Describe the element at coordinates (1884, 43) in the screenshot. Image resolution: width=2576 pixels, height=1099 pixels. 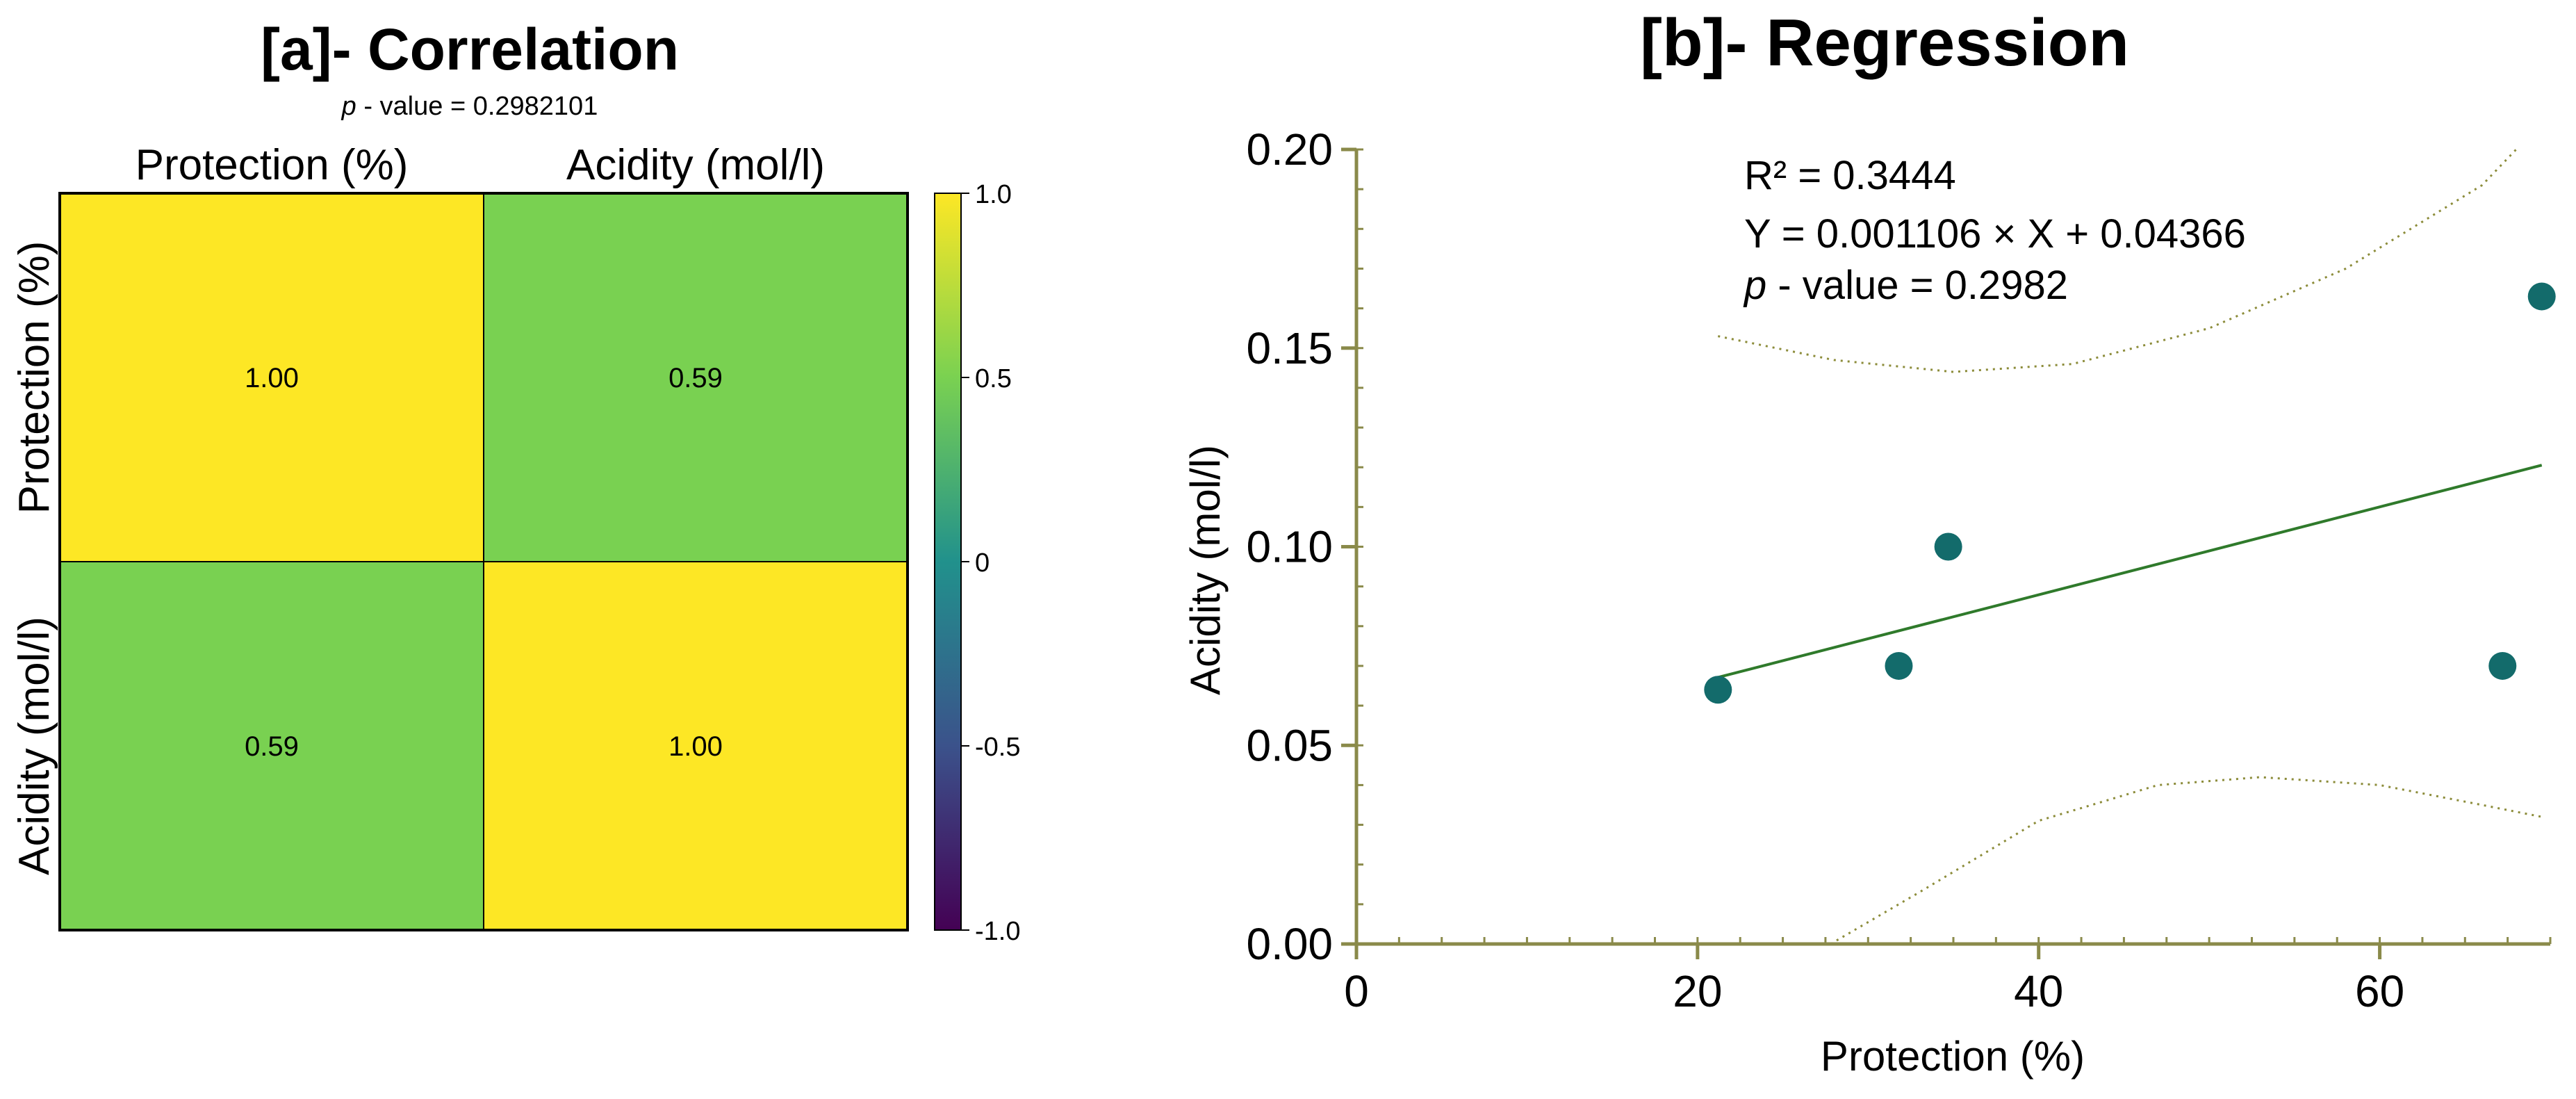
I see `scatter-title: [b]- Regression` at that location.